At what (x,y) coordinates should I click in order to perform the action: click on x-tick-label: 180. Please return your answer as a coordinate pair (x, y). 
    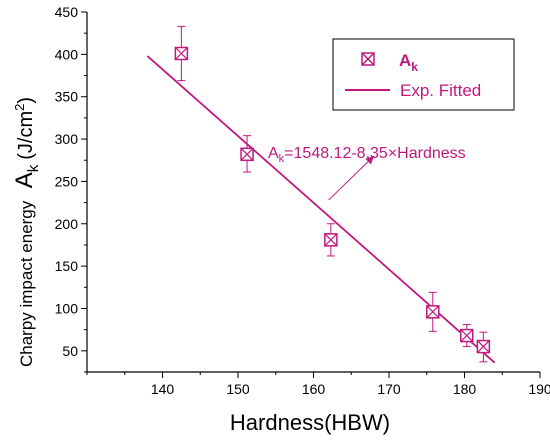
    Looking at the image, I should click on (465, 389).